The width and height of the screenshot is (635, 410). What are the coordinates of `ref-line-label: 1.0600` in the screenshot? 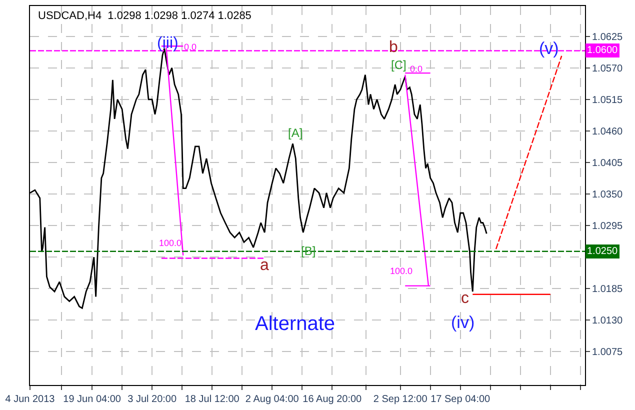 It's located at (602, 50).